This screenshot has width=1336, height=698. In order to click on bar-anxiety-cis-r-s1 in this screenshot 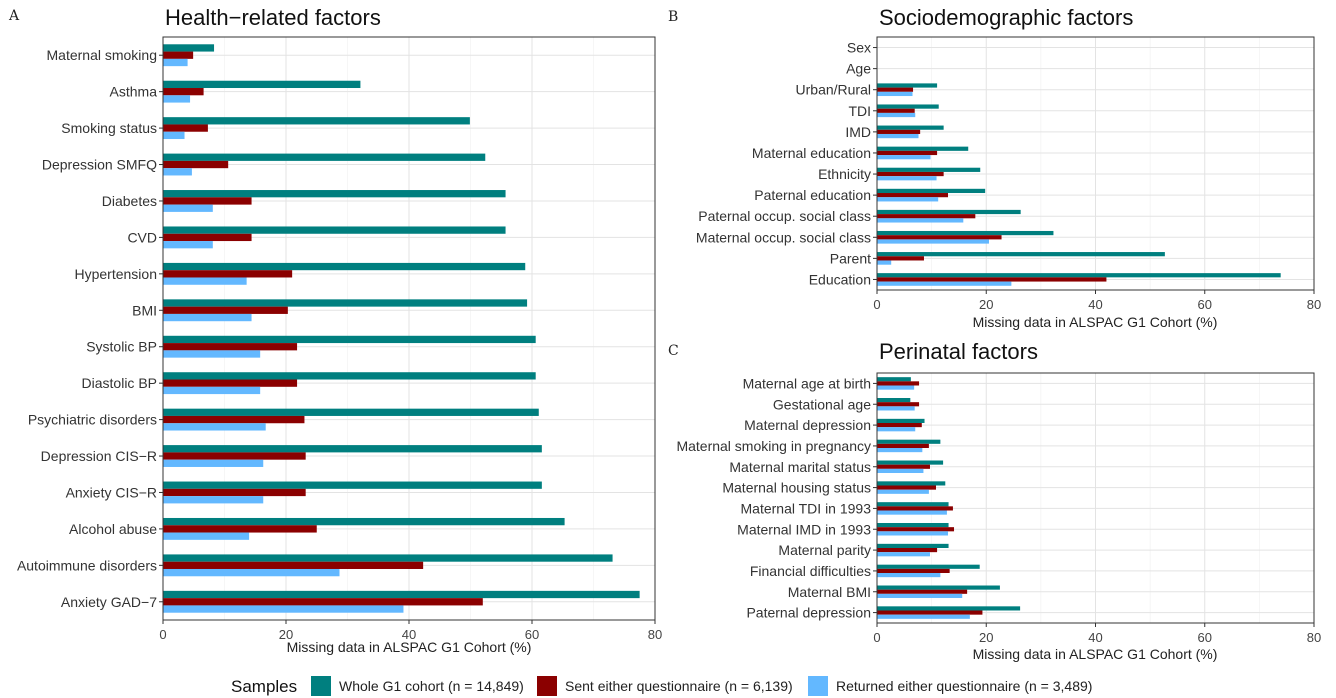, I will do `click(234, 492)`.